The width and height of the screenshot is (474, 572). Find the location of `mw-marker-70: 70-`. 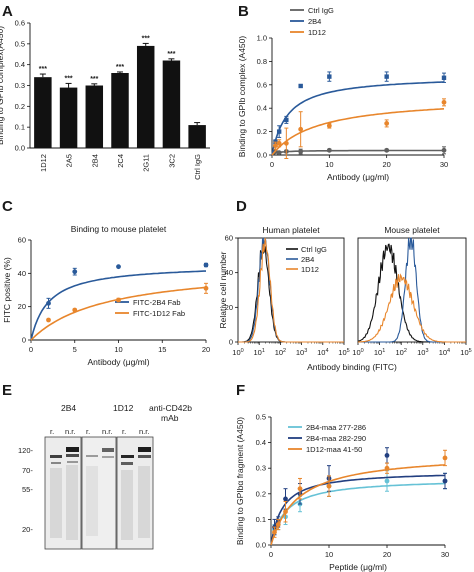

mw-marker-70: 70- is located at coordinates (27, 470).